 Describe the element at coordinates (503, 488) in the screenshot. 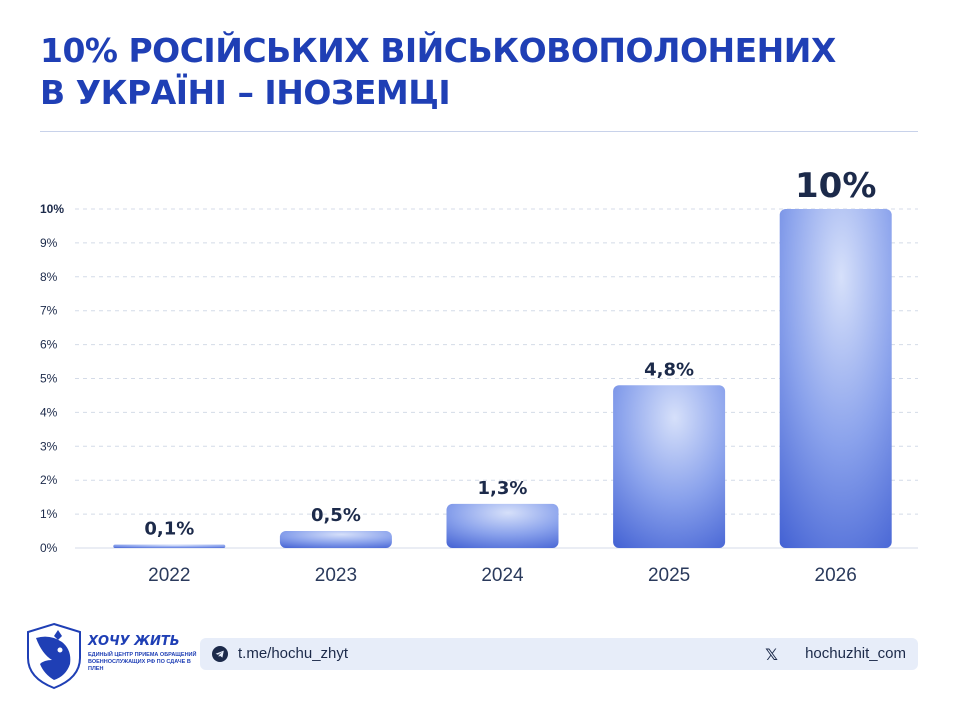

I see `data-label: 1,3%` at that location.